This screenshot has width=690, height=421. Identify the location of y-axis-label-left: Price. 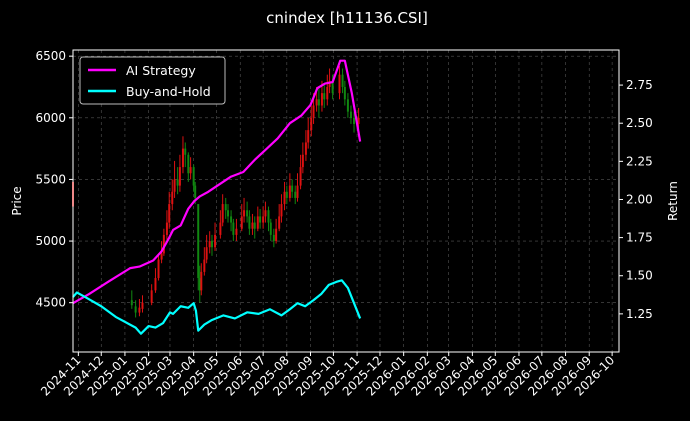
(17, 200).